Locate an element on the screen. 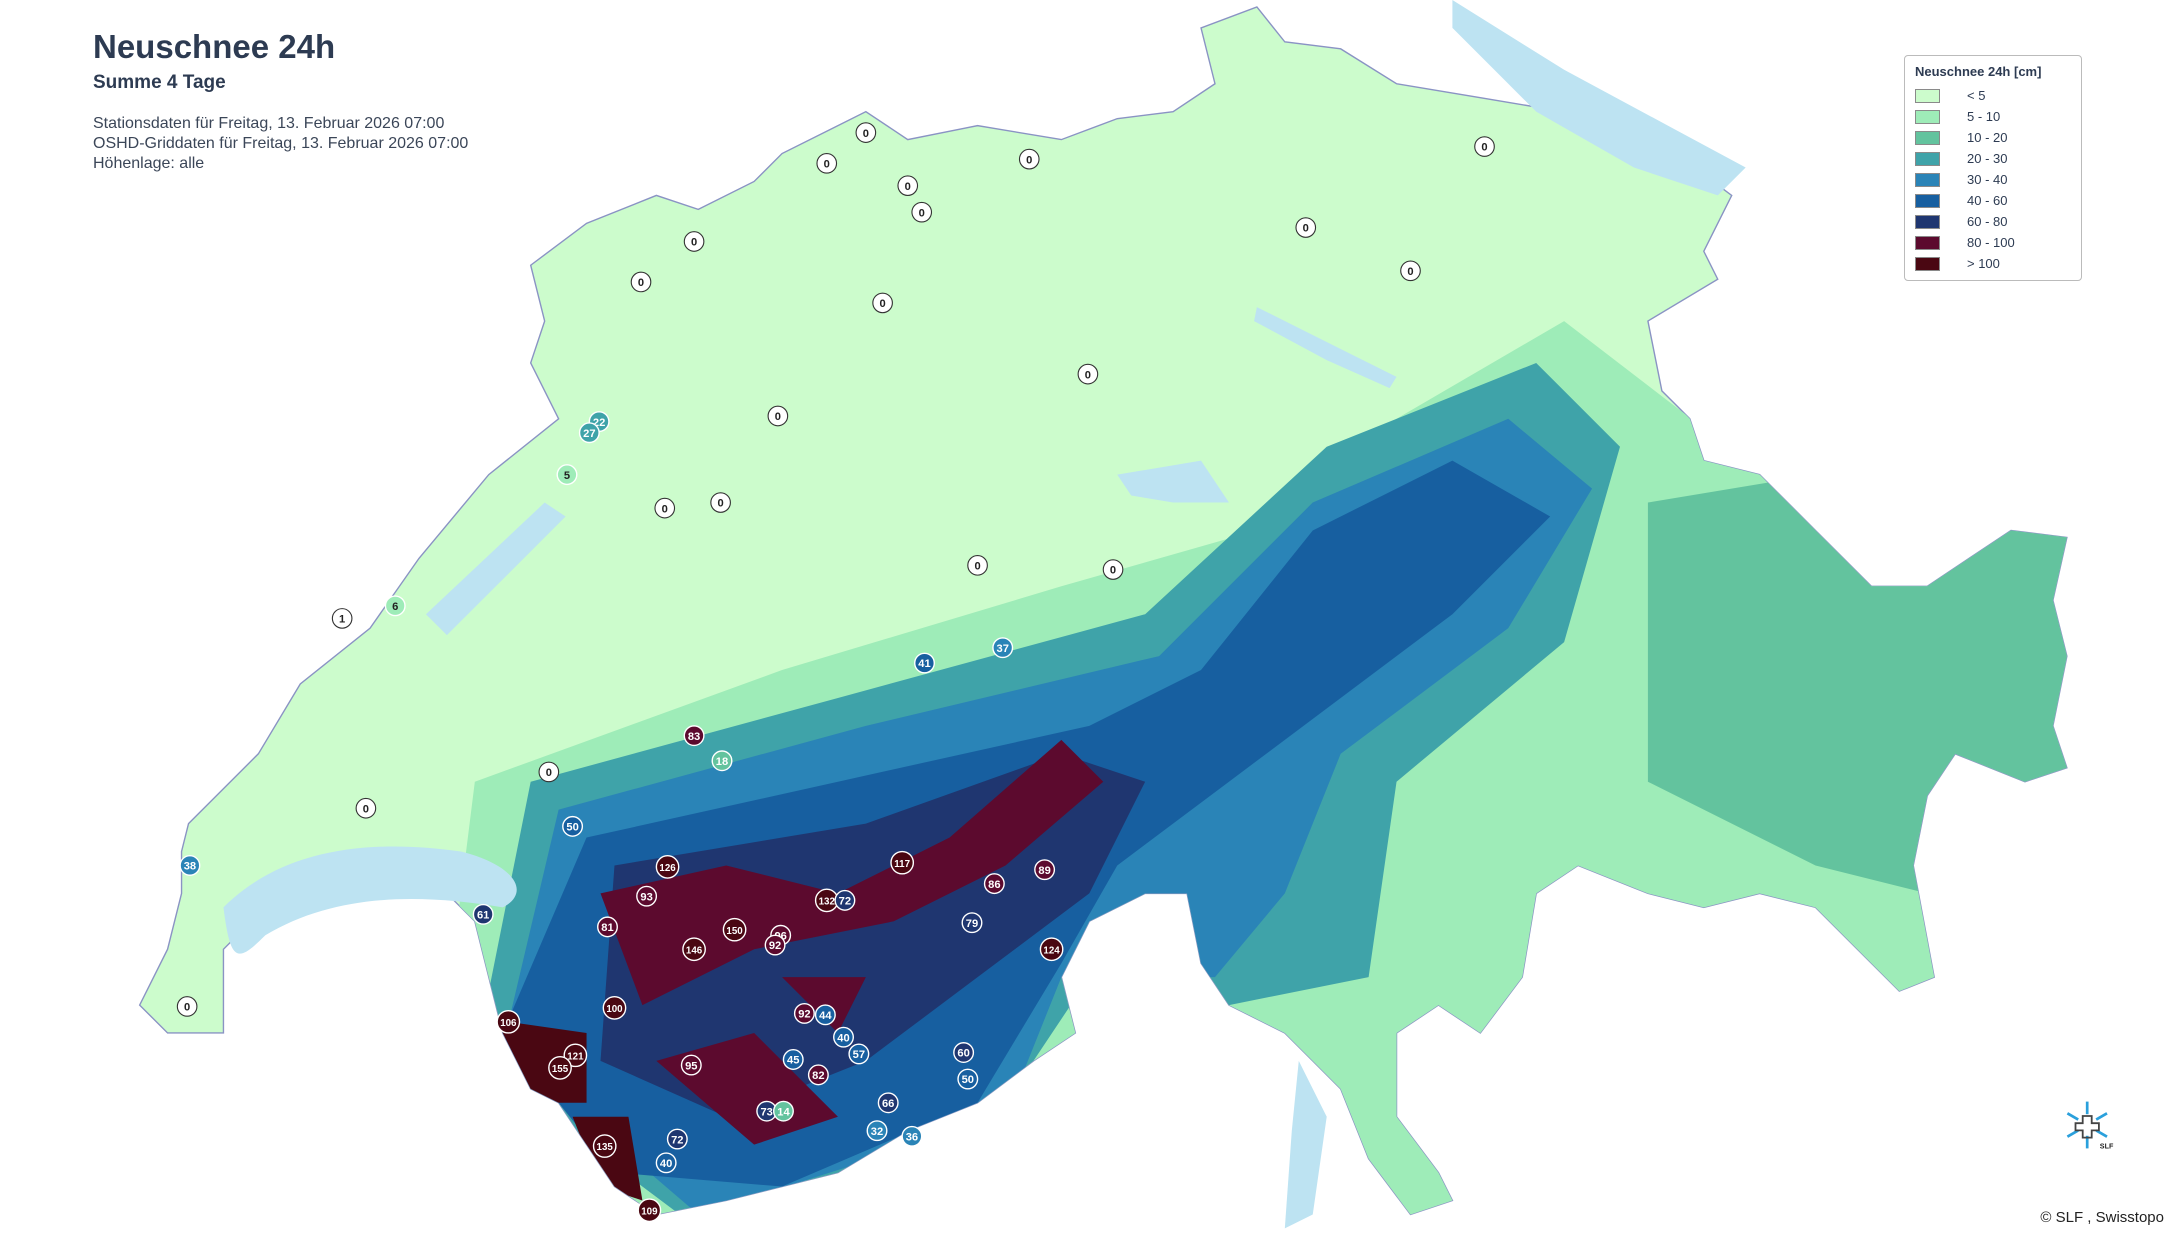 This screenshot has width=2180, height=1234. station-marker: 37 is located at coordinates (1003, 648).